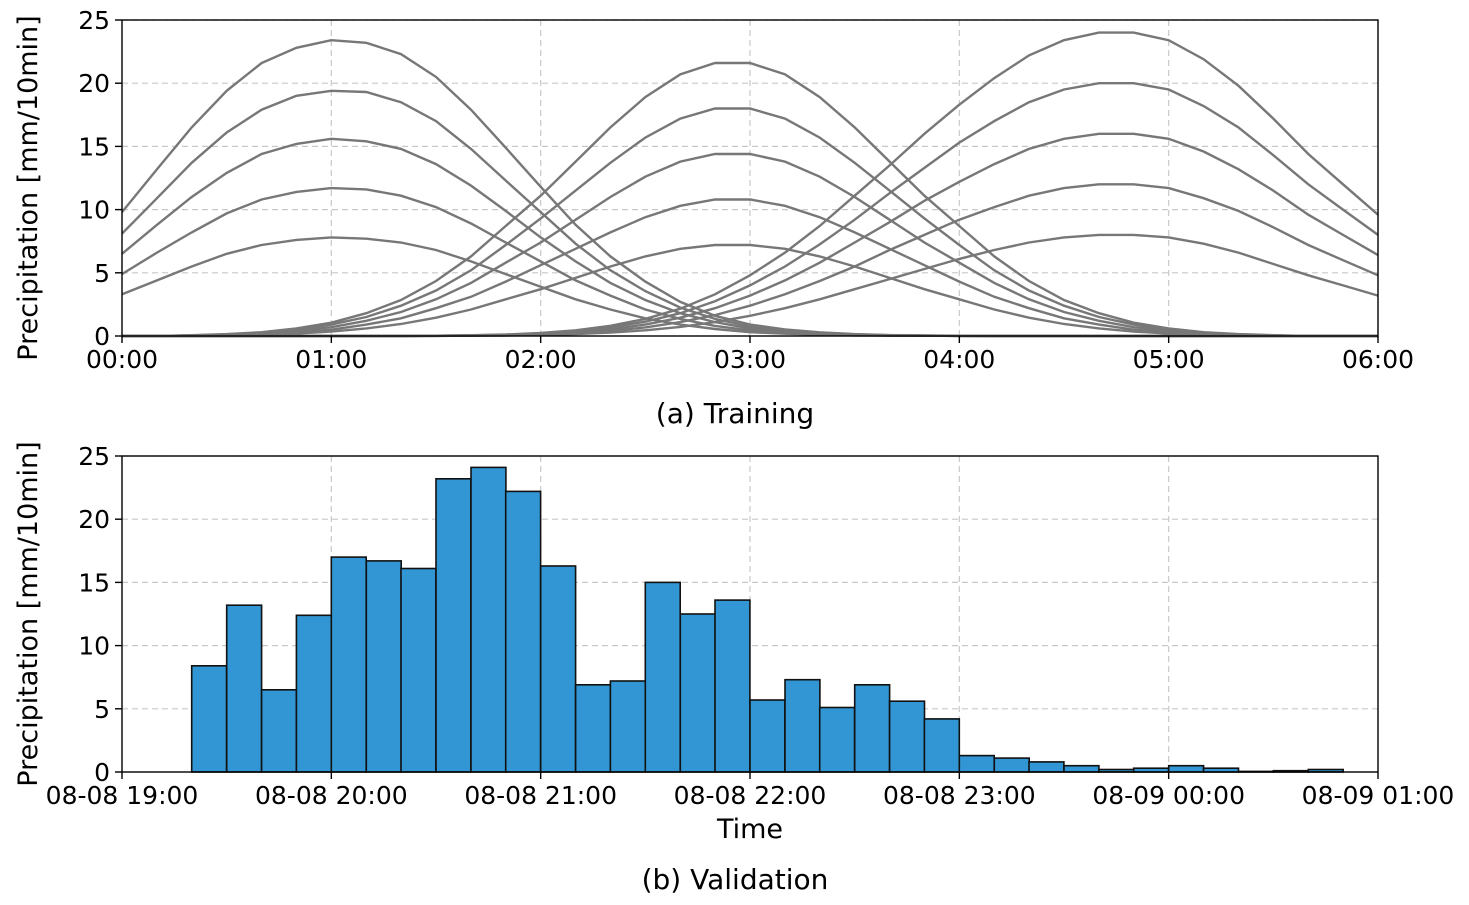 The image size is (1469, 905). What do you see at coordinates (28, 187) in the screenshot?
I see `training-y-axis-label: Precipitation [mm/10min]` at bounding box center [28, 187].